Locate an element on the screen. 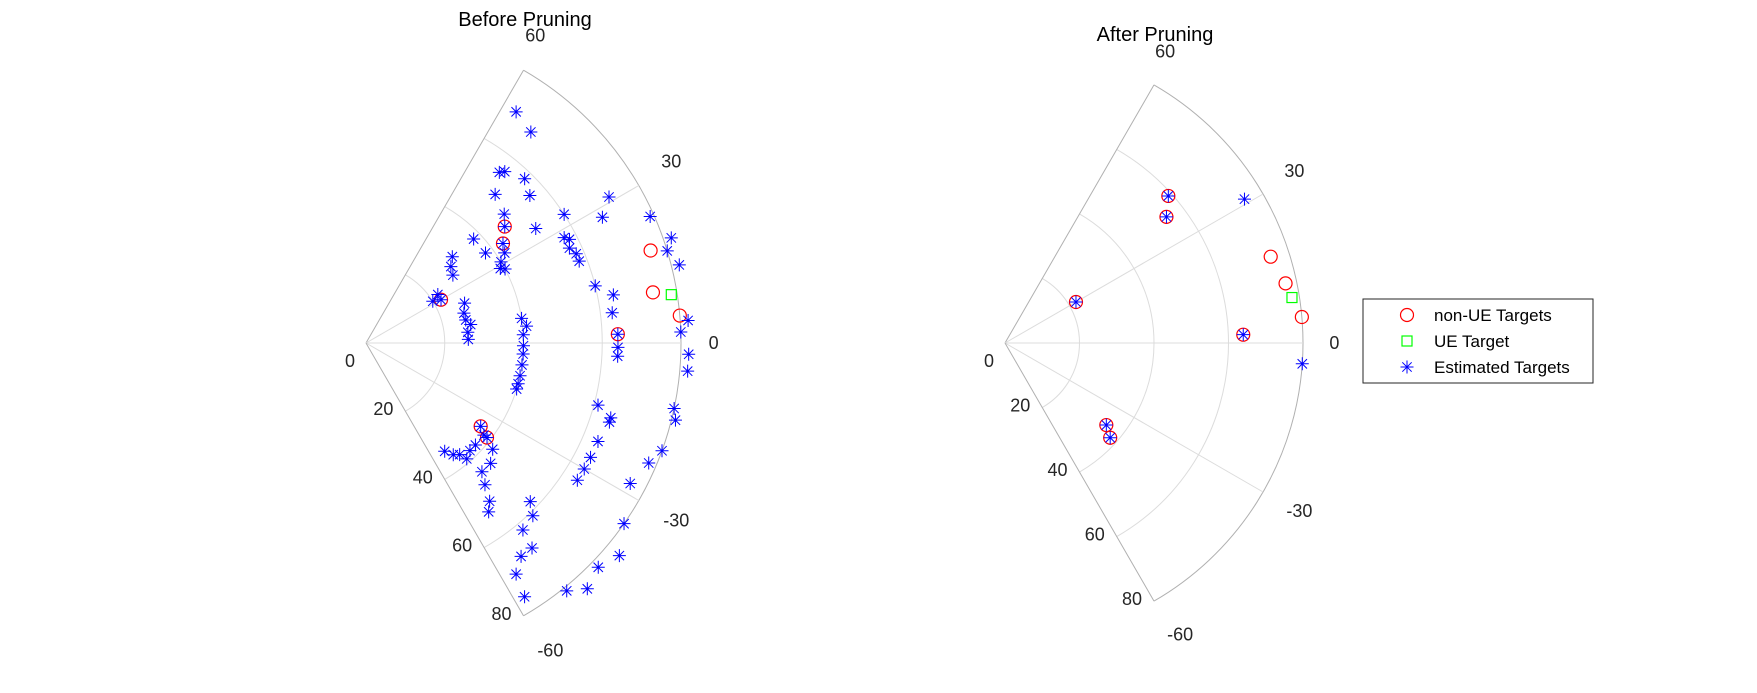  theta-tick-label: -60 is located at coordinates (1180, 634).